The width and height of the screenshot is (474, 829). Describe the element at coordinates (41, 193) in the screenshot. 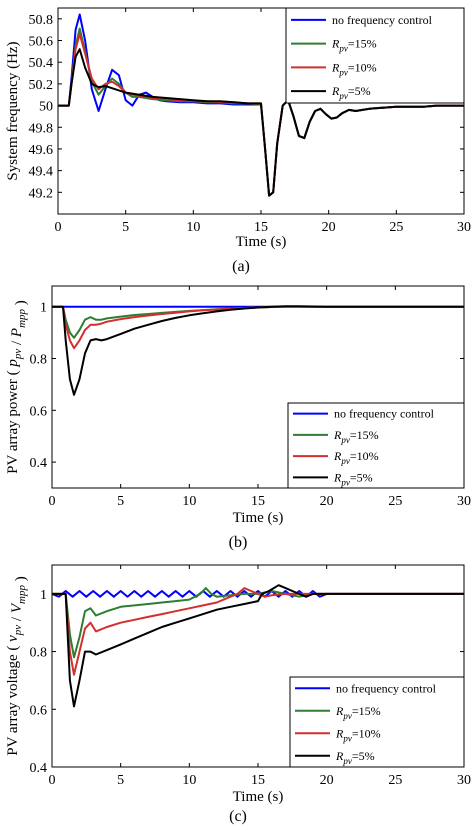

I see `y-tick-label: 49.2` at that location.